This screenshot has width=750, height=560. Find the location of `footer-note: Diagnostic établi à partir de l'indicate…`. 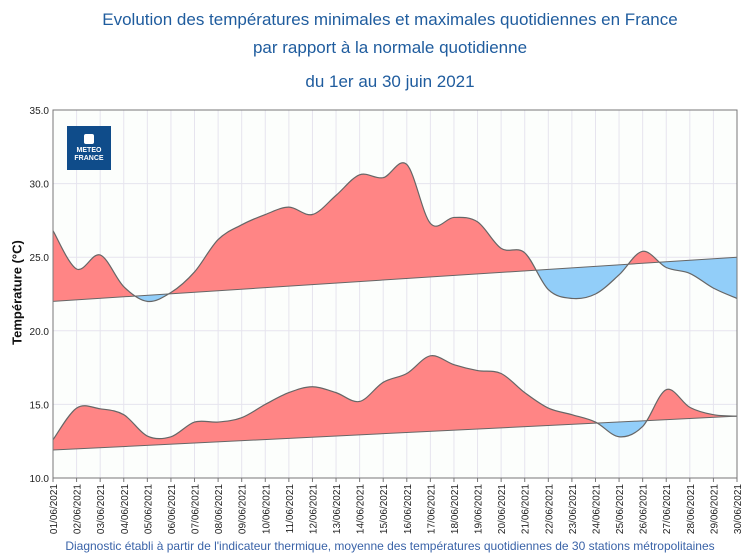

footer-note: Diagnostic établi à partir de l'indicate… is located at coordinates (390, 546).